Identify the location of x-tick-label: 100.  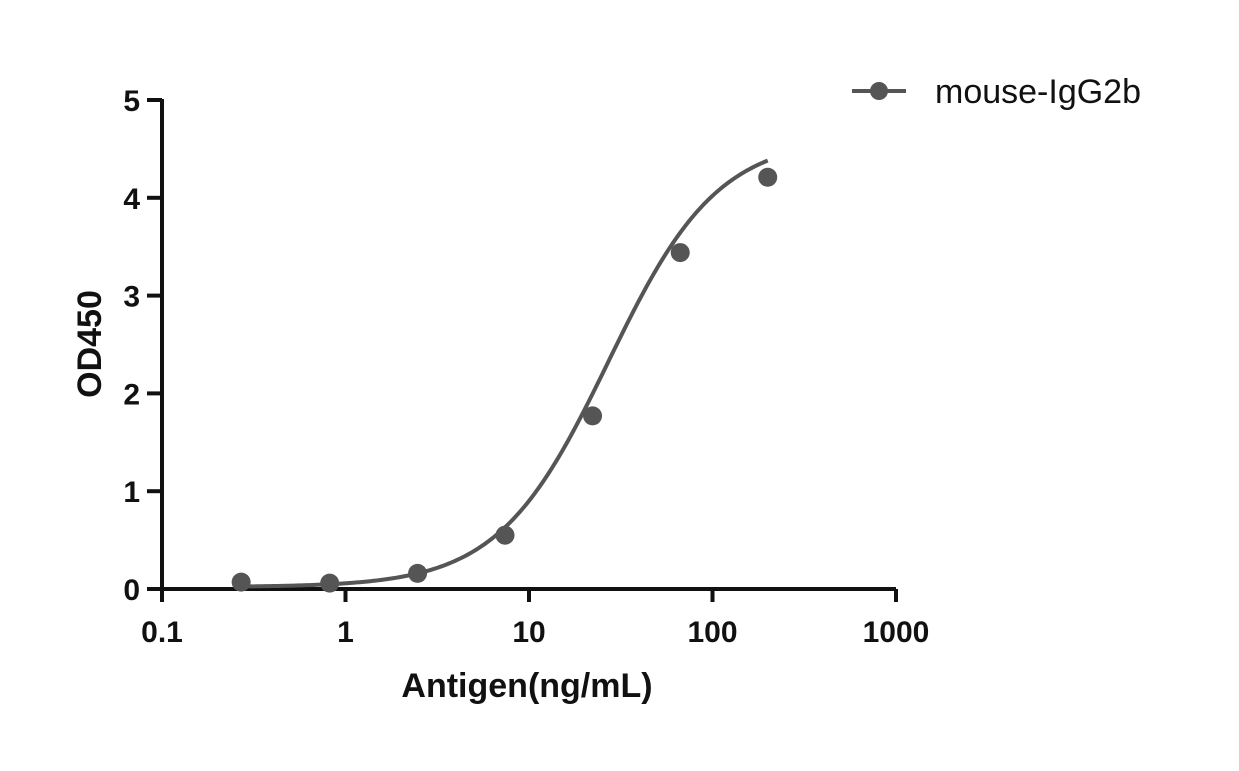
(712, 632).